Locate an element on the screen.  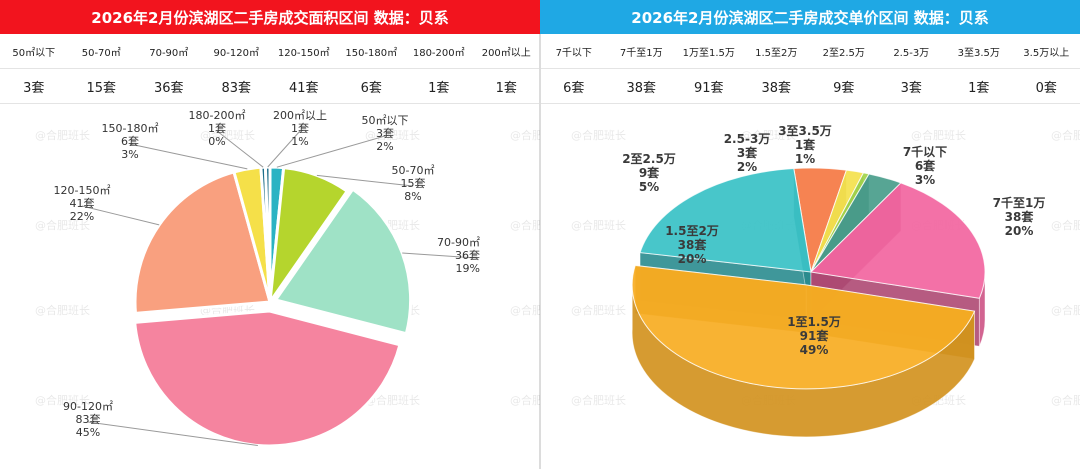
area-label-cell: 50㎡以下 is located at coordinates (34, 53).